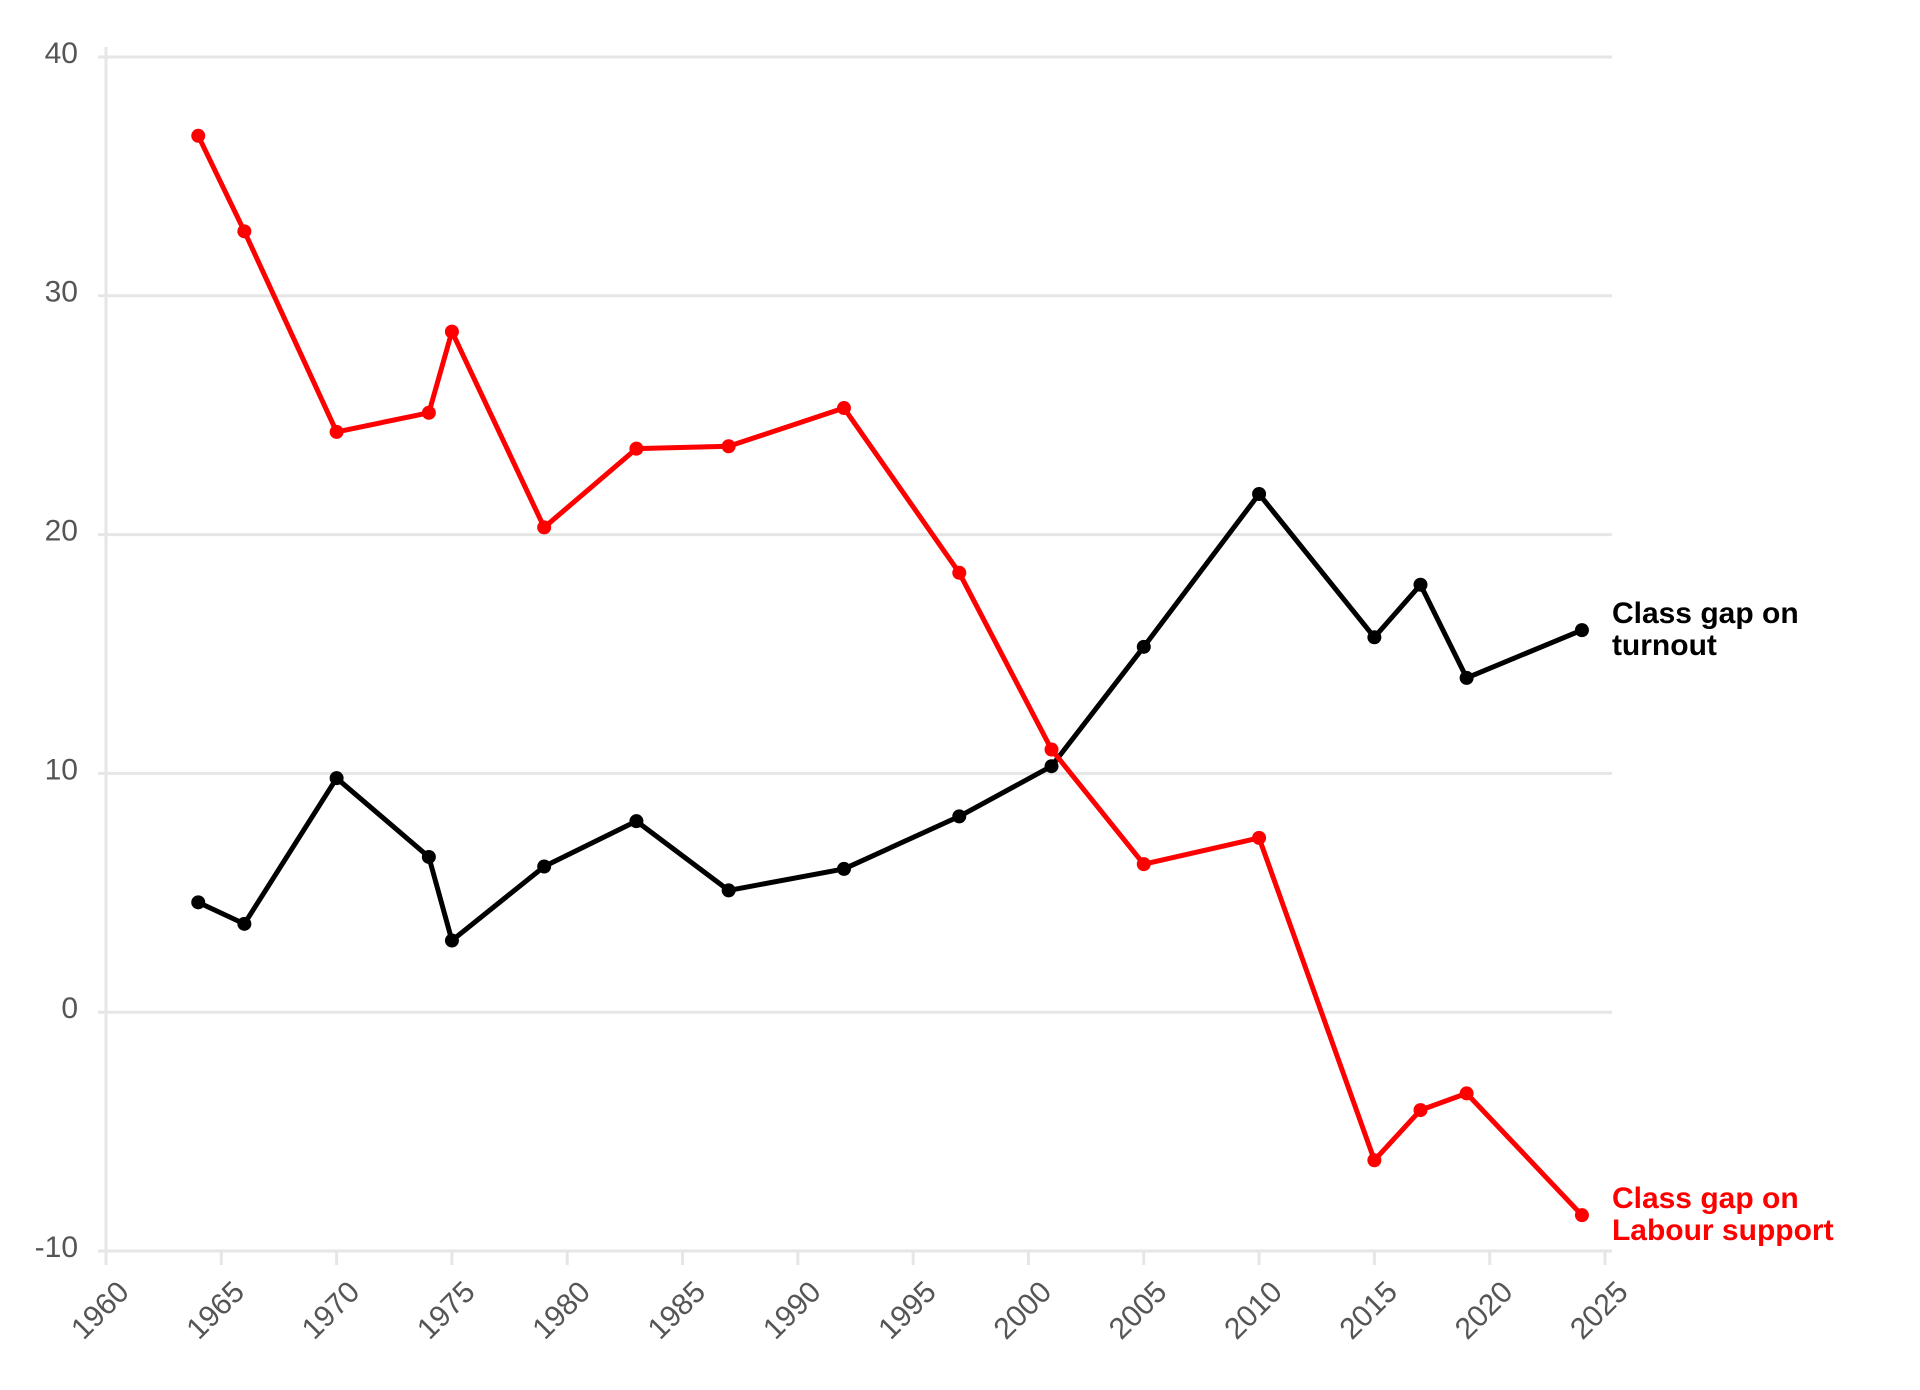  What do you see at coordinates (61, 531) in the screenshot?
I see `y-tick-label: 20` at bounding box center [61, 531].